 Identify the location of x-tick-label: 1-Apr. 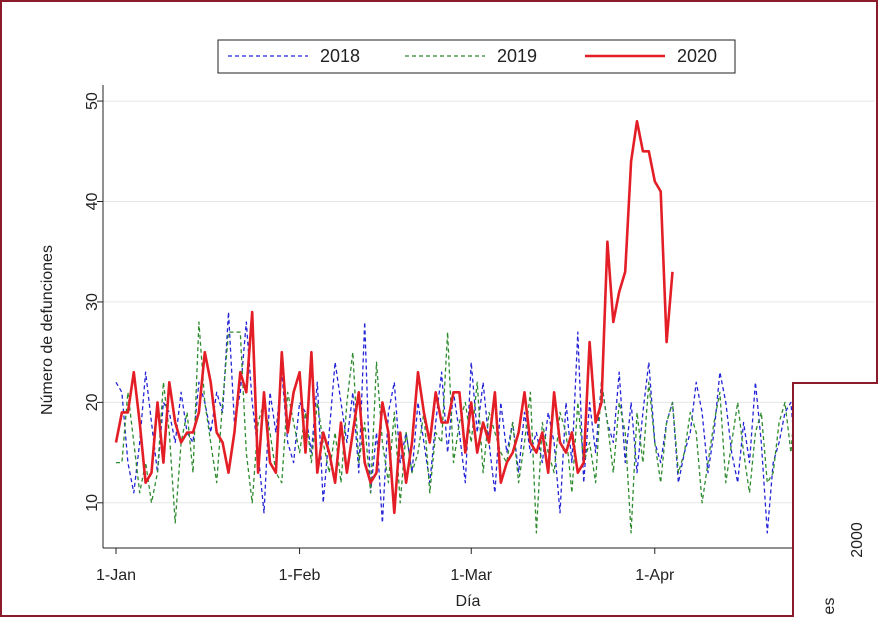
(655, 575).